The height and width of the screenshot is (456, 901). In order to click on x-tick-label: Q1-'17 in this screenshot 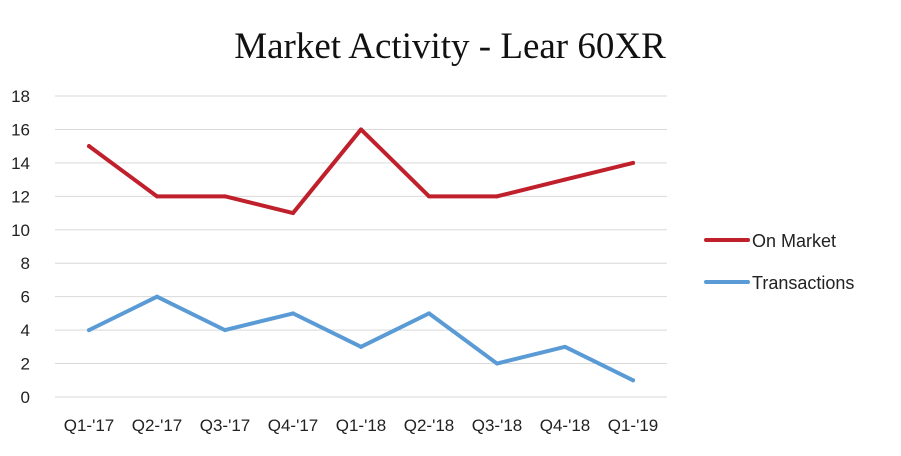, I will do `click(89, 425)`.